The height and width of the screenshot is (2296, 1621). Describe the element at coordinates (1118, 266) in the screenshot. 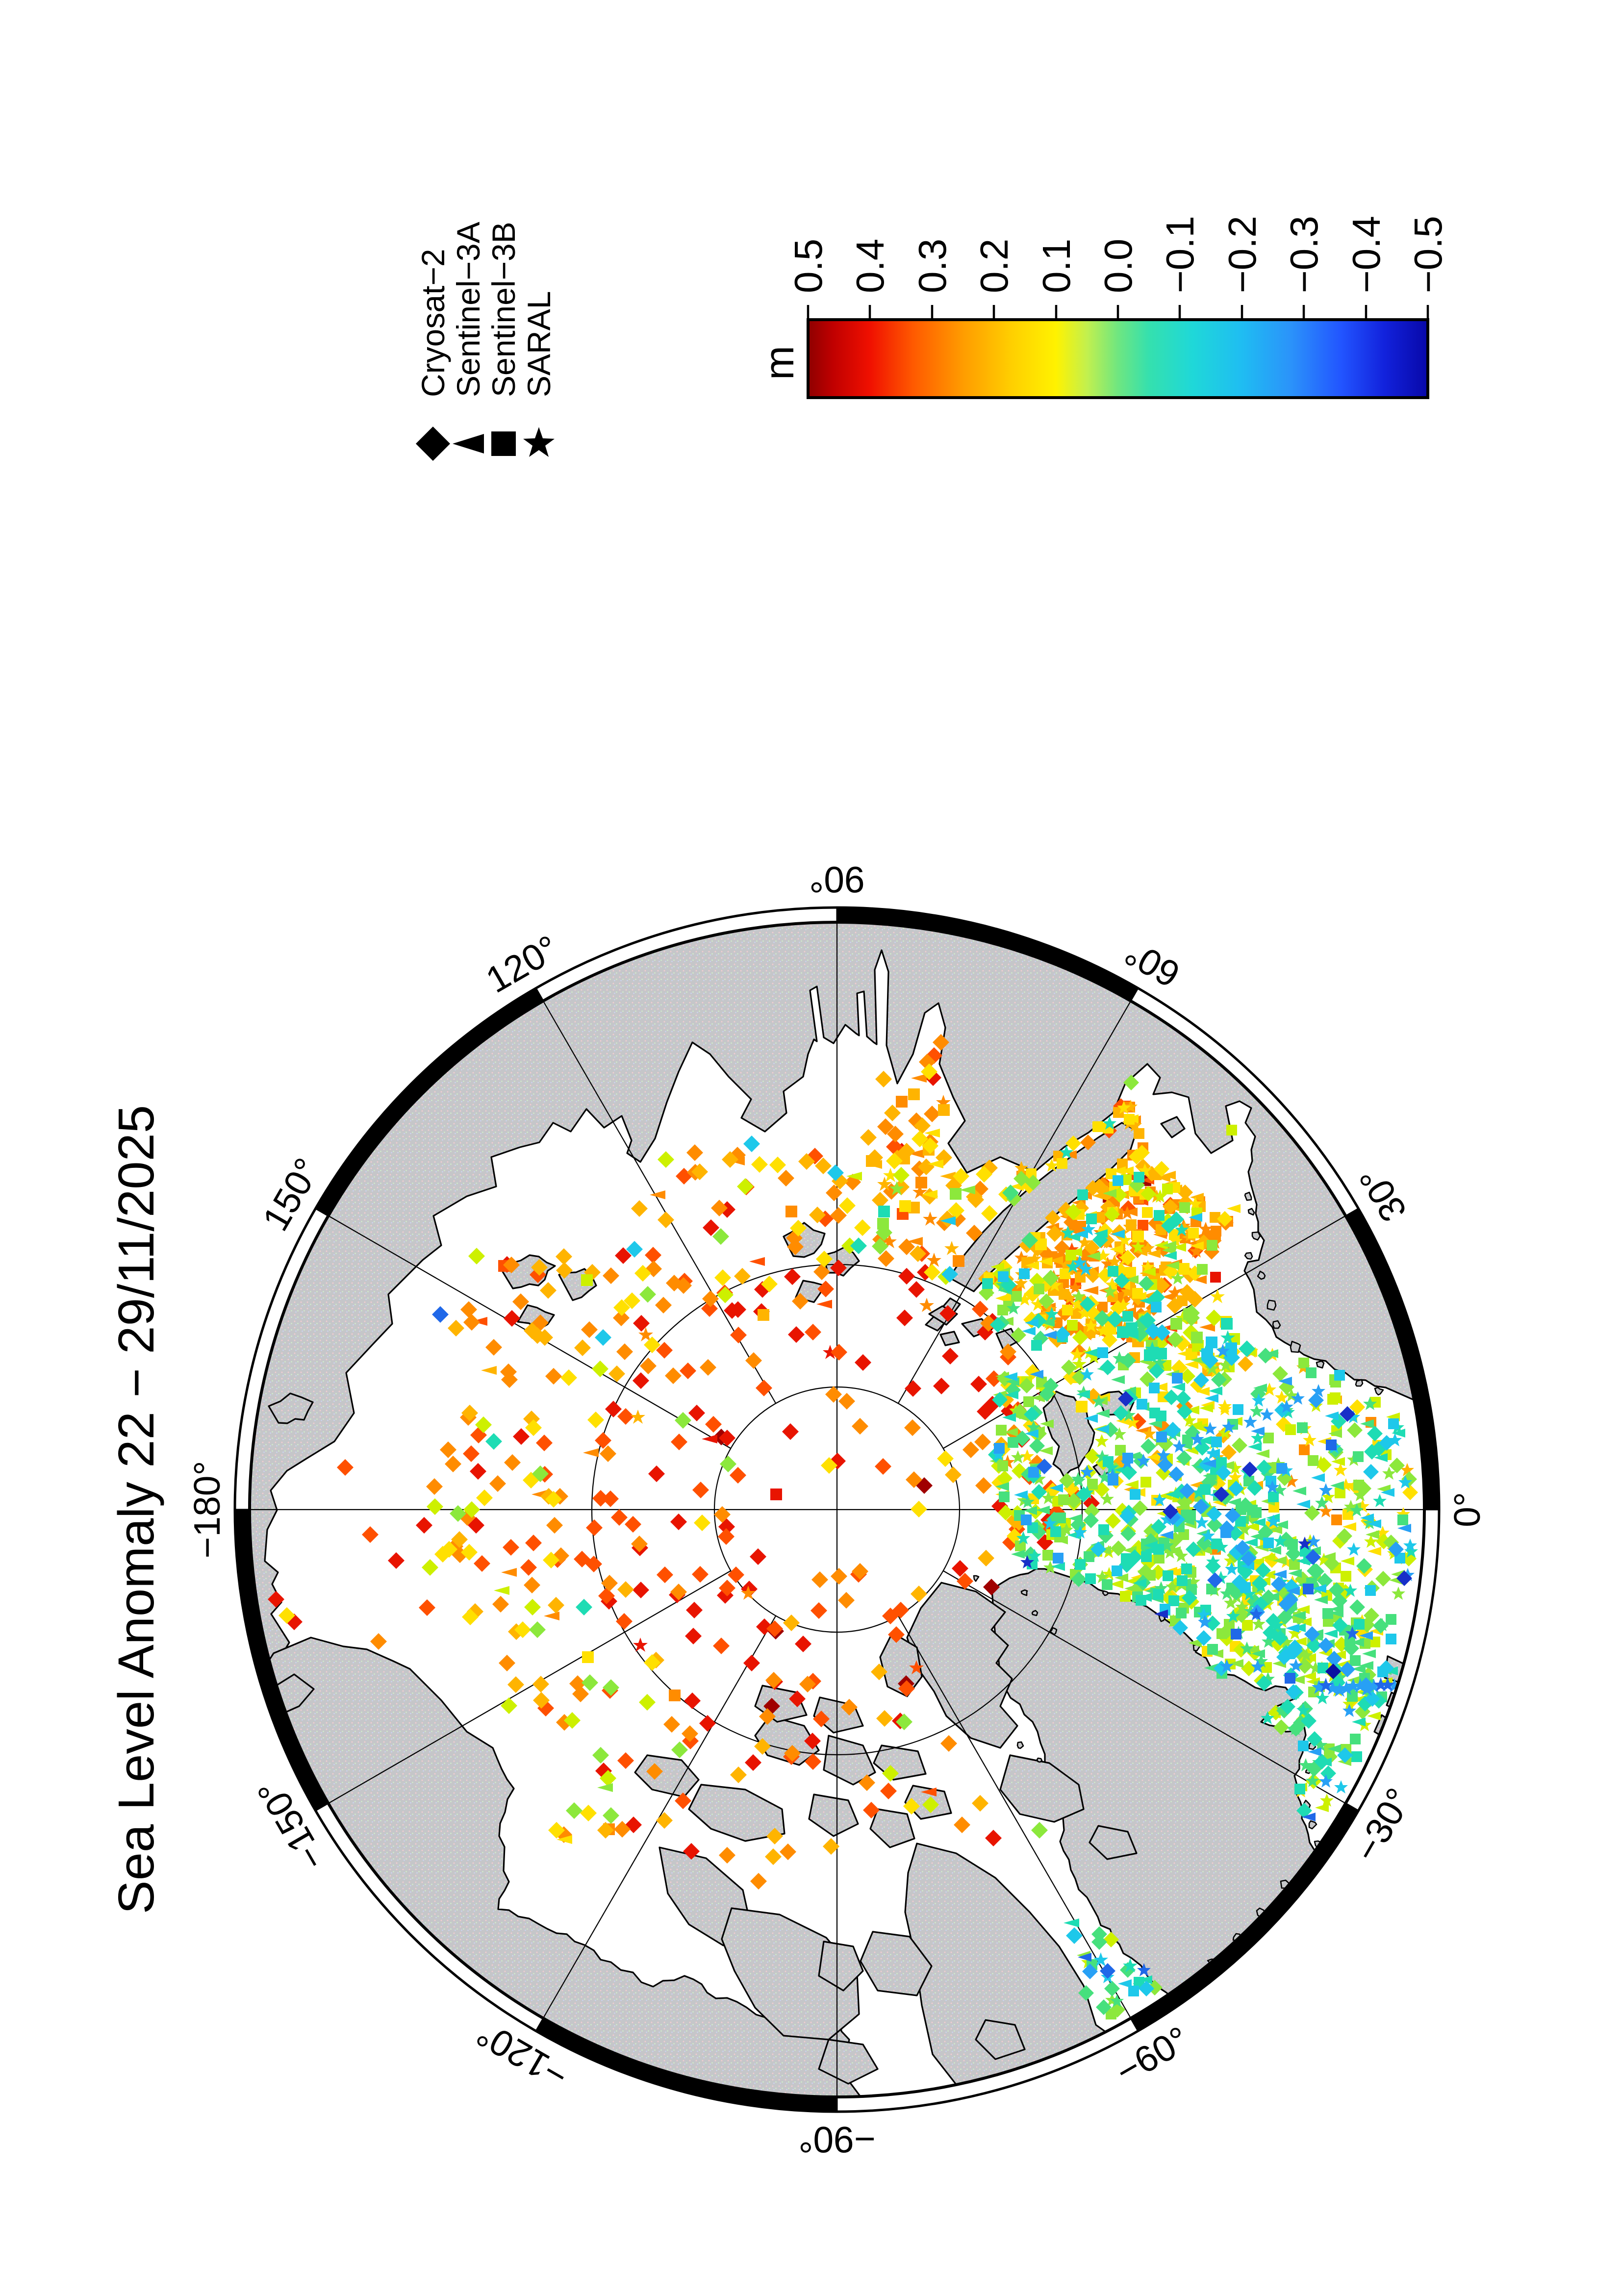

I see `svg-text: 0.0` at that location.